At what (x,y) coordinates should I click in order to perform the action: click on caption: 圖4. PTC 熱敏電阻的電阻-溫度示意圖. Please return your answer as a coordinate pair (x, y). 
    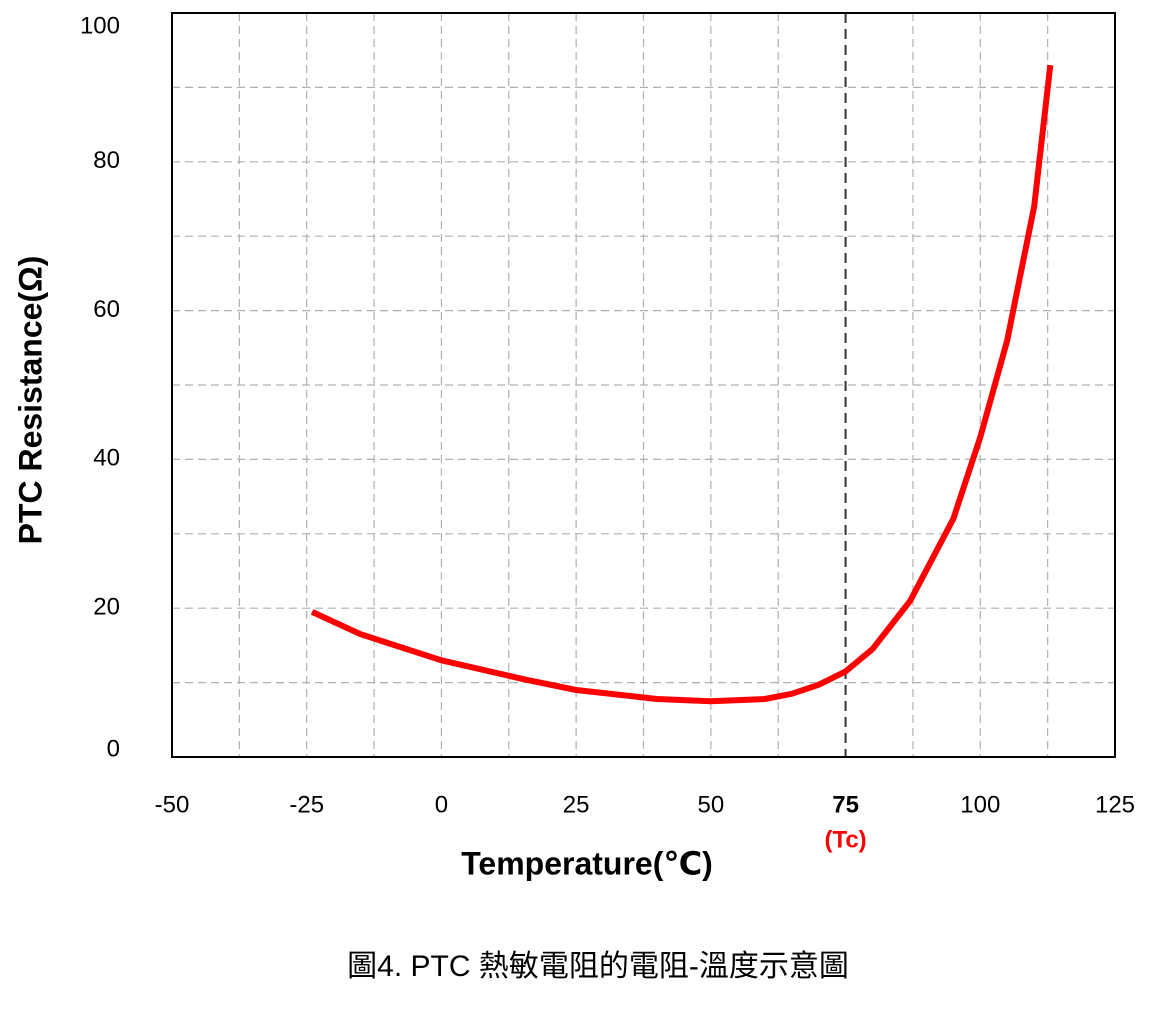
    Looking at the image, I should click on (598, 966).